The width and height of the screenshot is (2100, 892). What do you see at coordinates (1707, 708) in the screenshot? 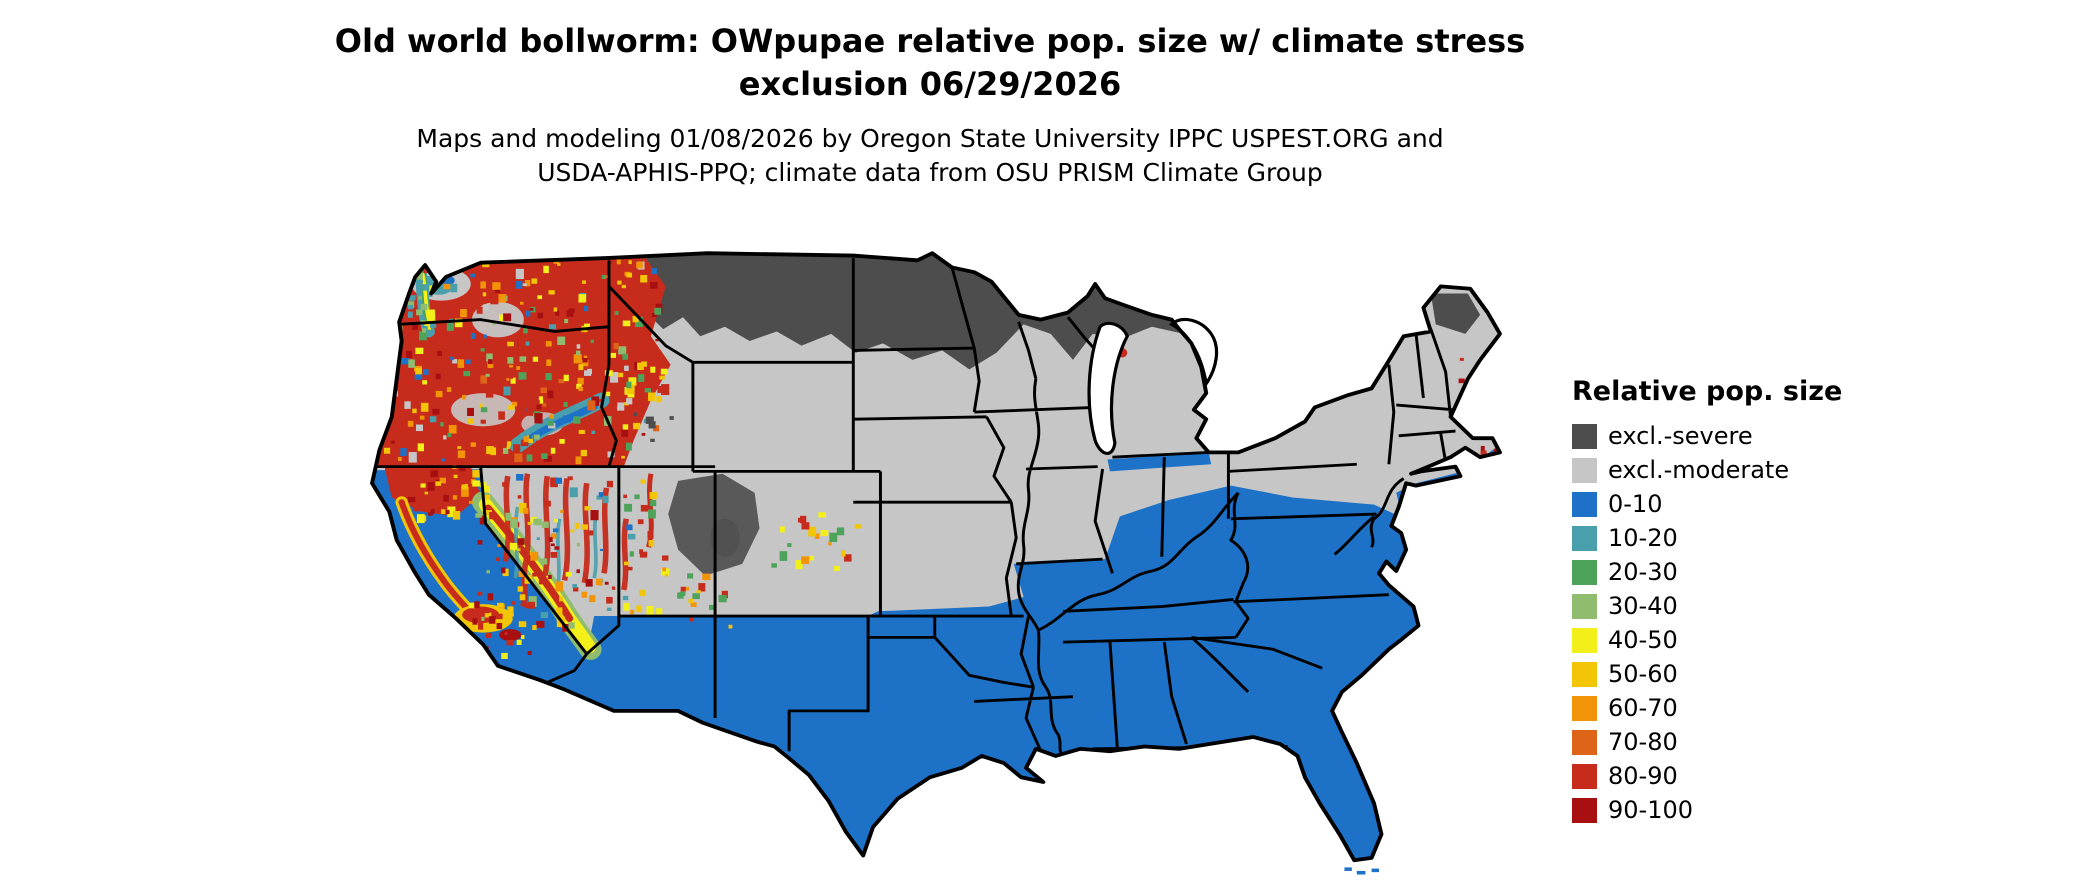
I see `legend-item: 60-70` at bounding box center [1707, 708].